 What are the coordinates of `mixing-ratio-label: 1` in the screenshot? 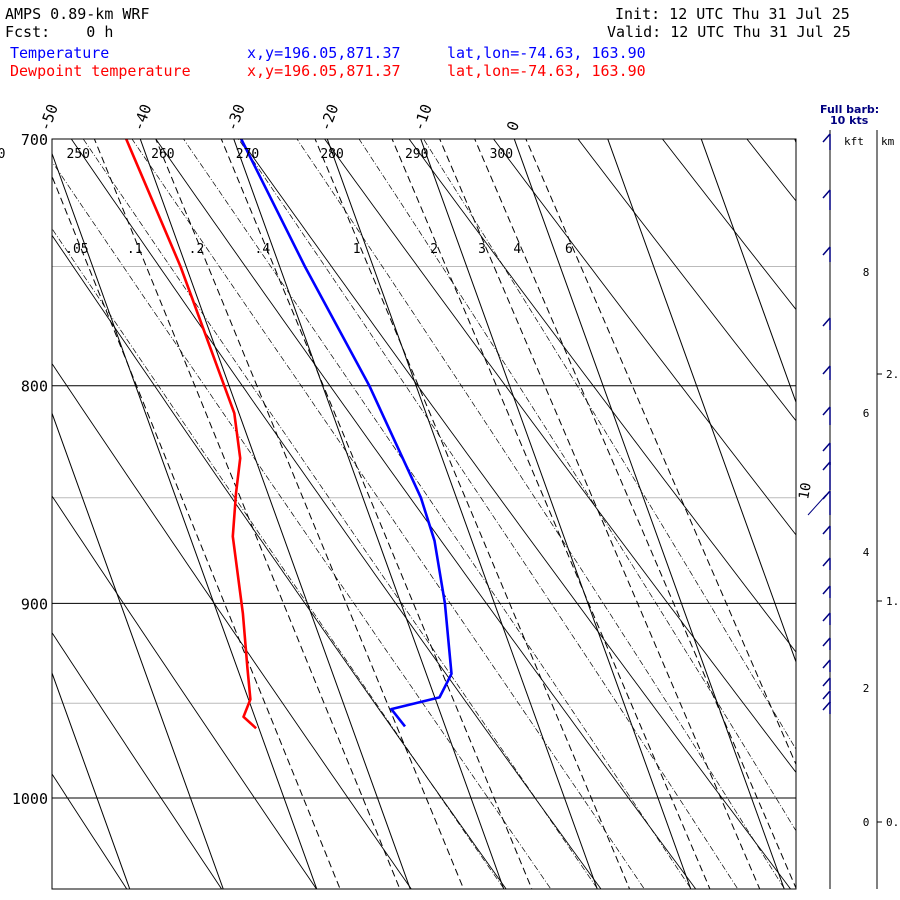 It's located at (357, 249).